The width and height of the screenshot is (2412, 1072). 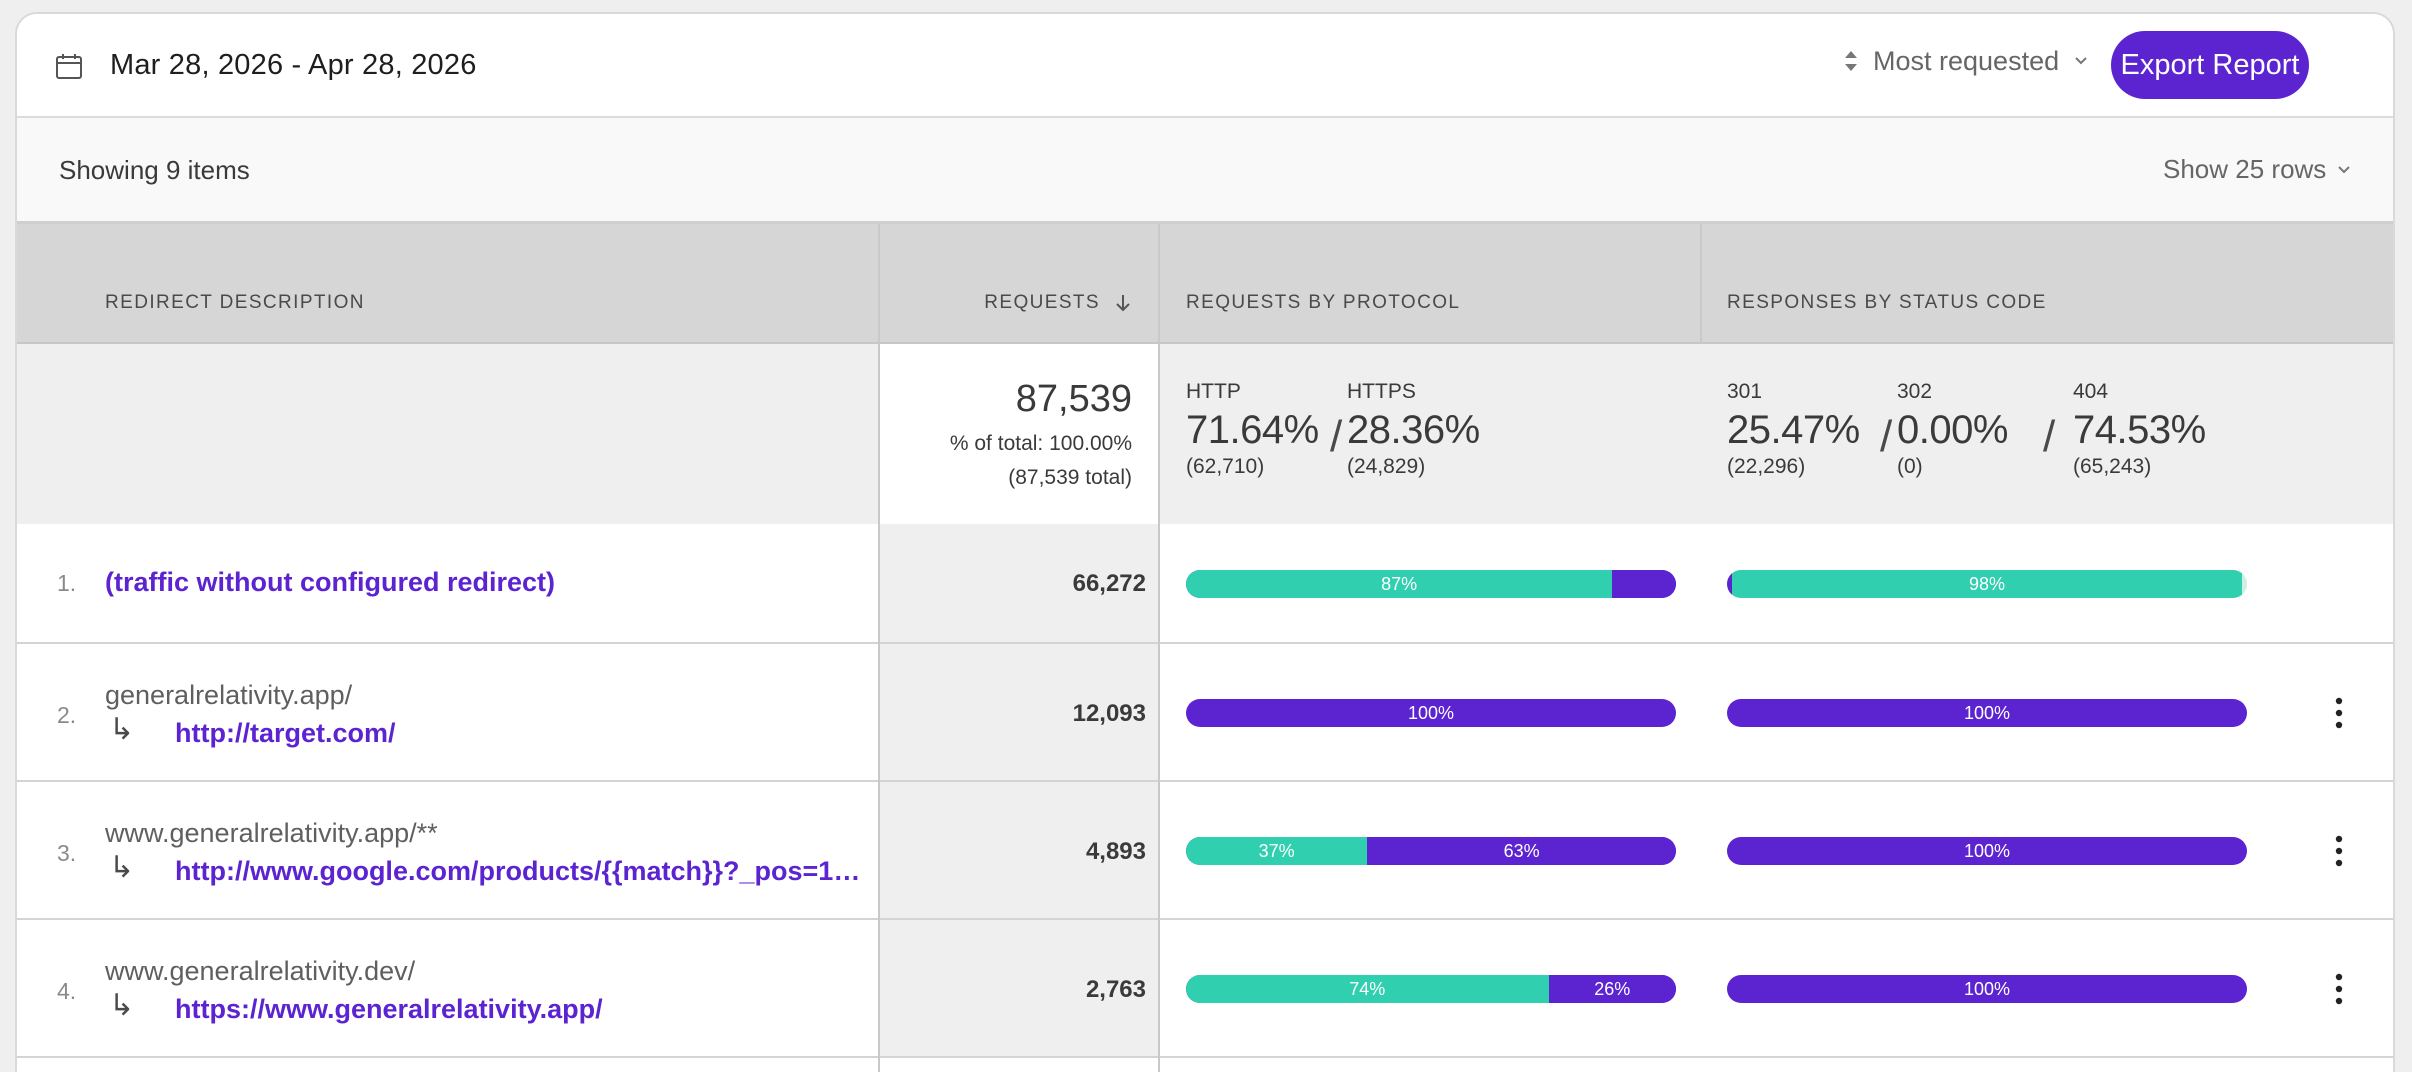 What do you see at coordinates (389, 1009) in the screenshot?
I see `redirect-destination-link: https://www.generalrelativity.app/` at bounding box center [389, 1009].